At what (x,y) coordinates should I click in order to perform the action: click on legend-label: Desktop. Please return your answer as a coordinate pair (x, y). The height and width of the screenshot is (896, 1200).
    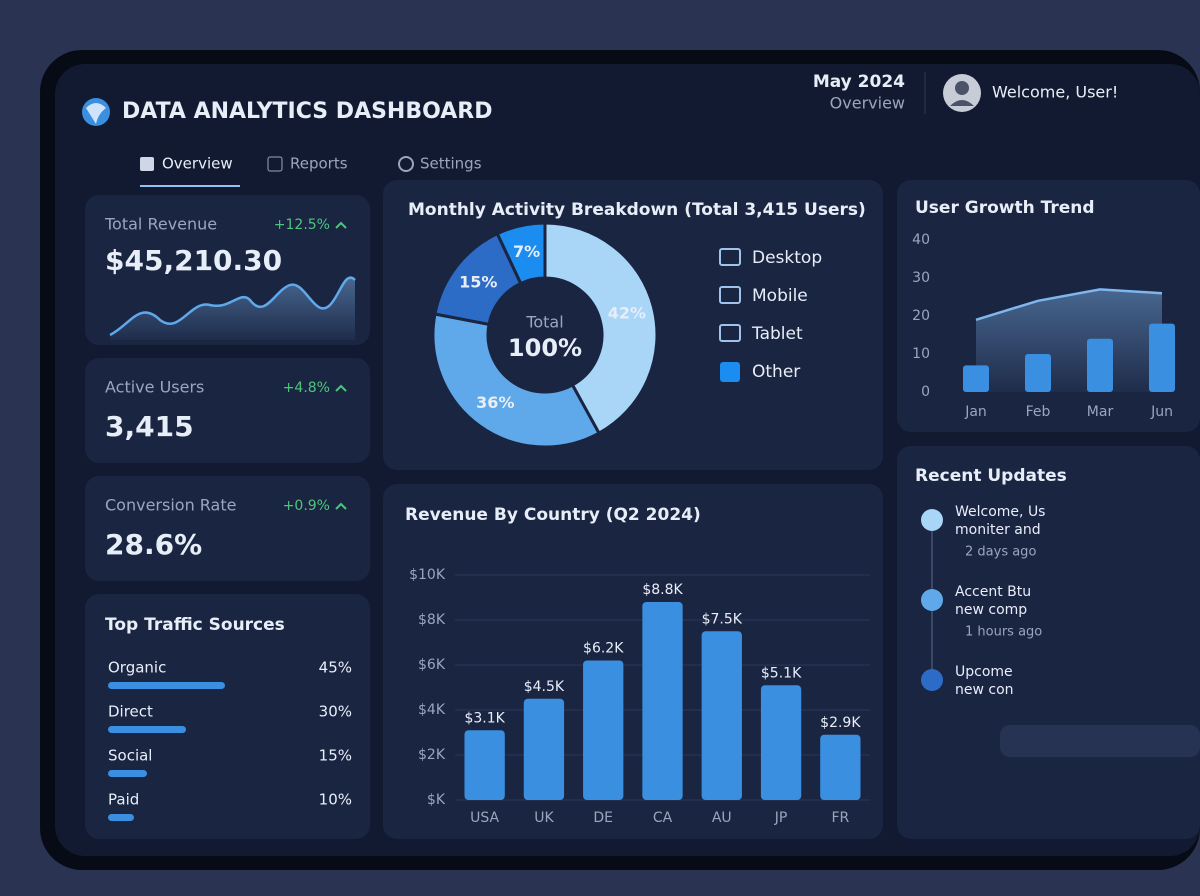
    Looking at the image, I should click on (787, 258).